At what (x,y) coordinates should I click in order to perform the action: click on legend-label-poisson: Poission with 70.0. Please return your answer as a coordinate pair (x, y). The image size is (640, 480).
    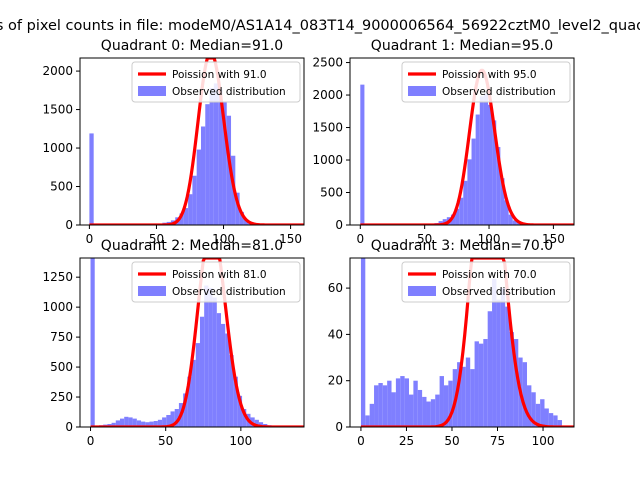
    Looking at the image, I should click on (489, 275).